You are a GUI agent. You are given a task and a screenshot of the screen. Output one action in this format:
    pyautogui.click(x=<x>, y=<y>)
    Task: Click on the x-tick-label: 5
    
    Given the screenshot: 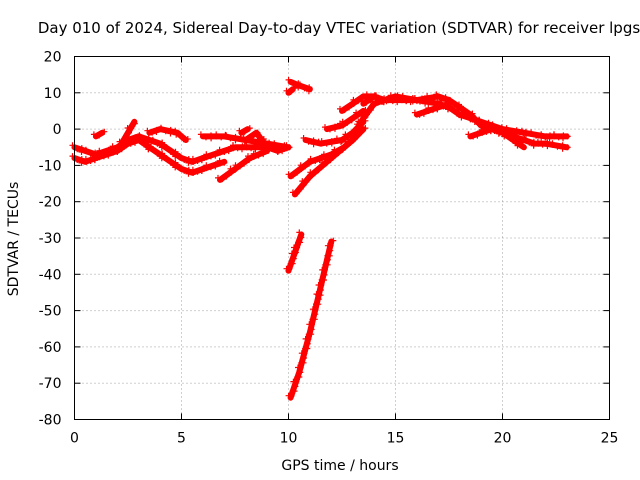 What is the action you would take?
    pyautogui.click(x=181, y=439)
    